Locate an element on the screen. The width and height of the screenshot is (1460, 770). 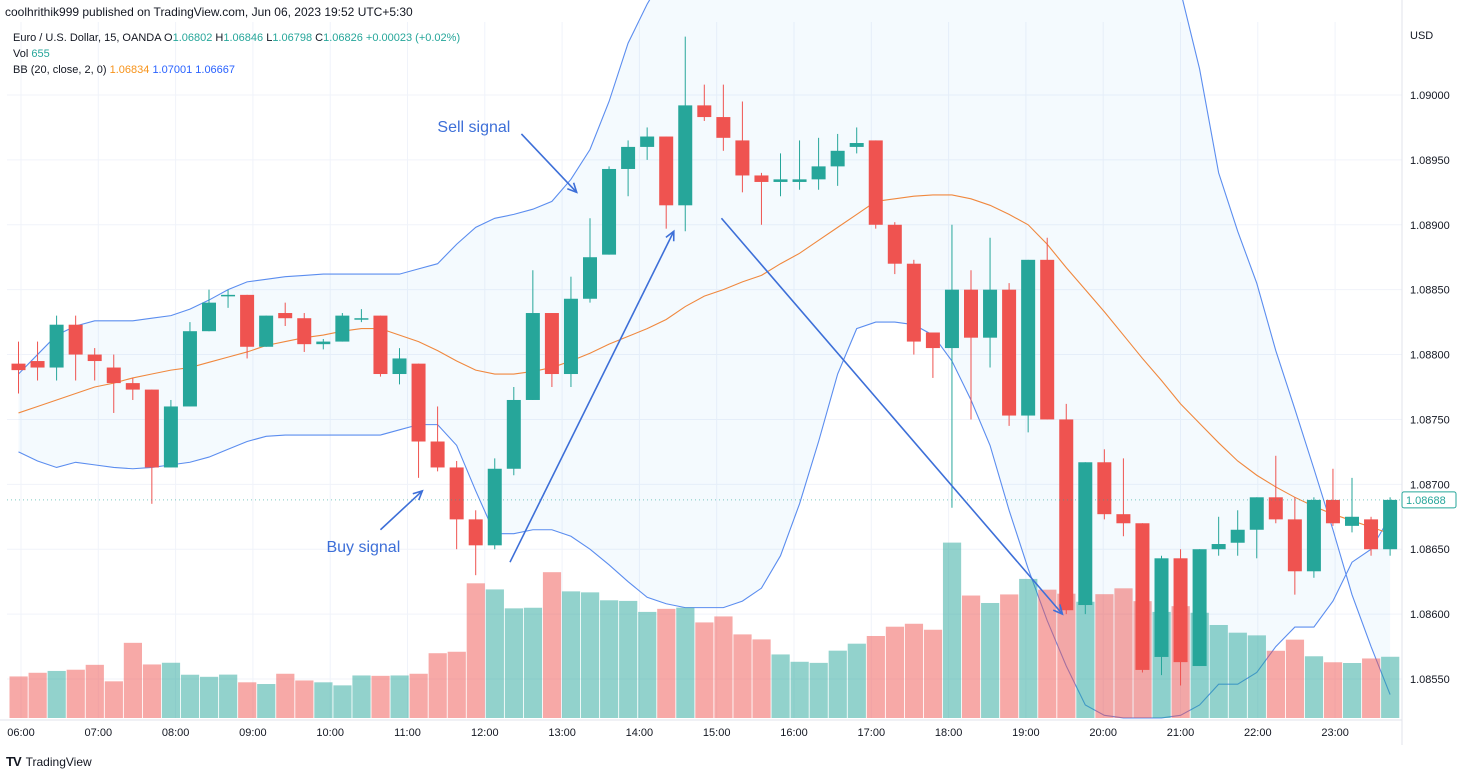
low-label: L is located at coordinates (269, 38).